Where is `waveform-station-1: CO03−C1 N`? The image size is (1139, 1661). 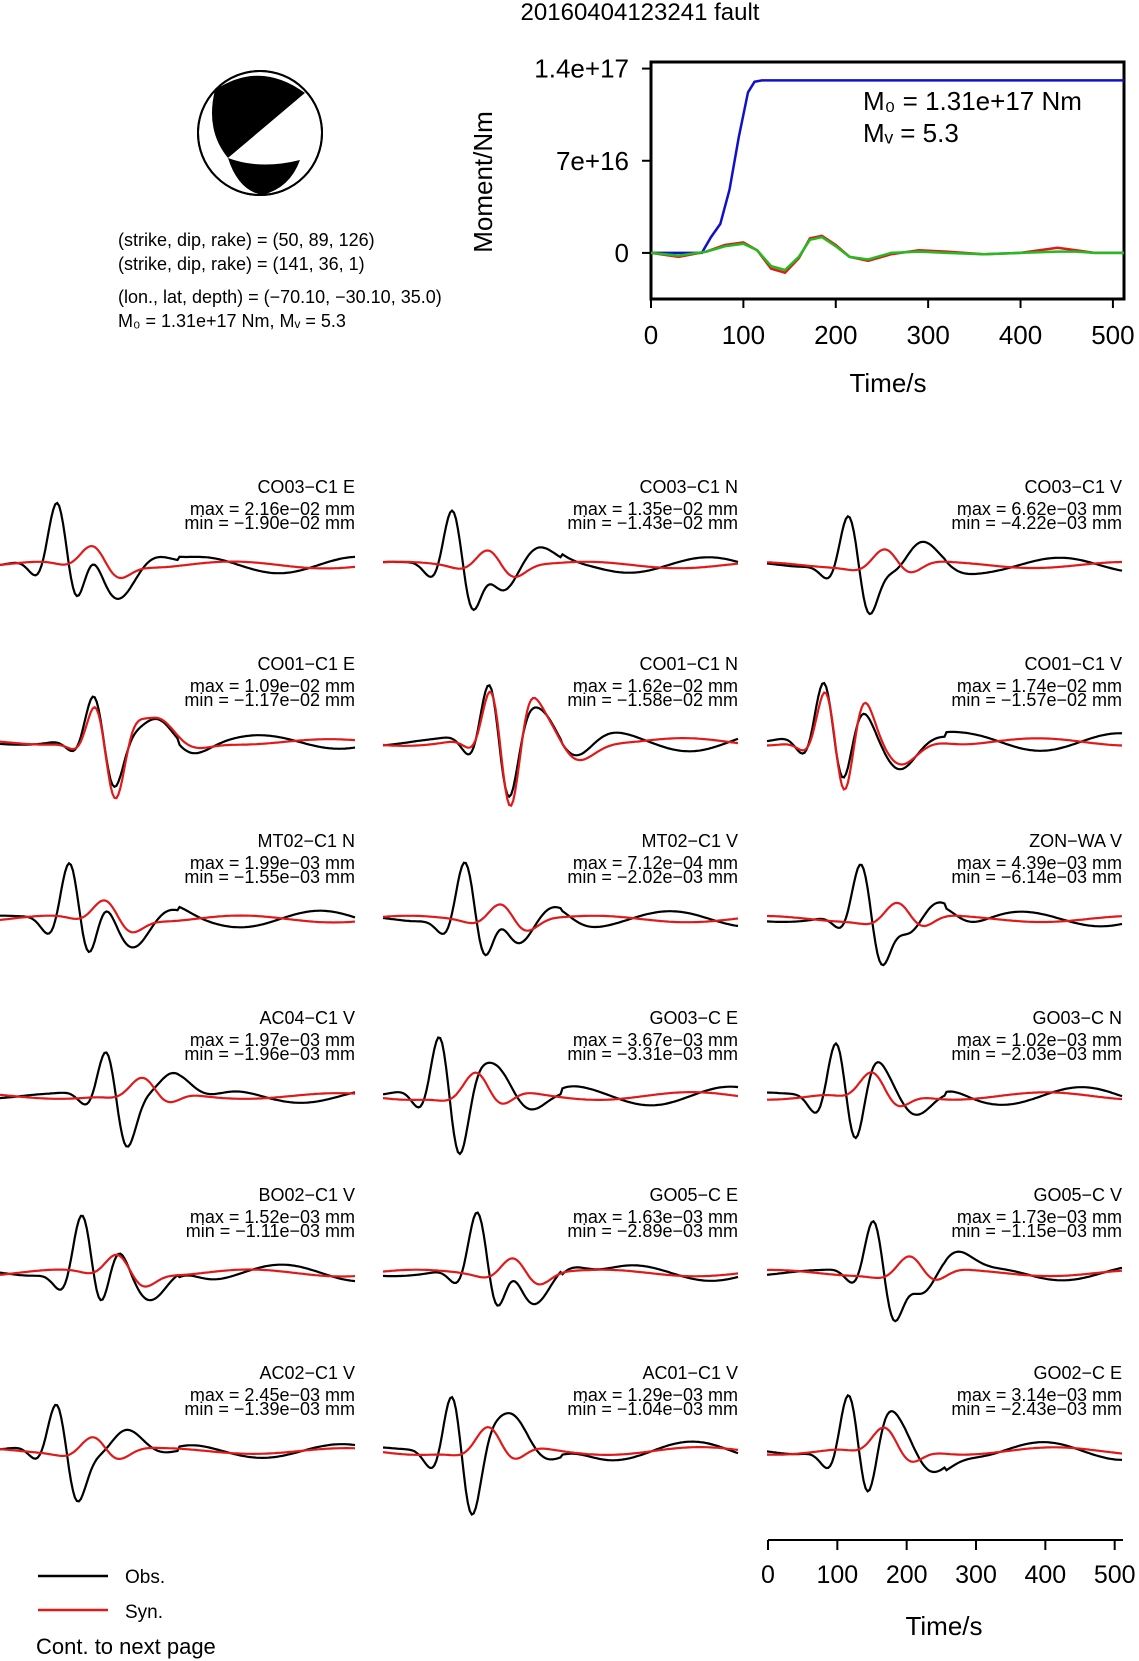 waveform-station-1: CO03−C1 N is located at coordinates (688, 487).